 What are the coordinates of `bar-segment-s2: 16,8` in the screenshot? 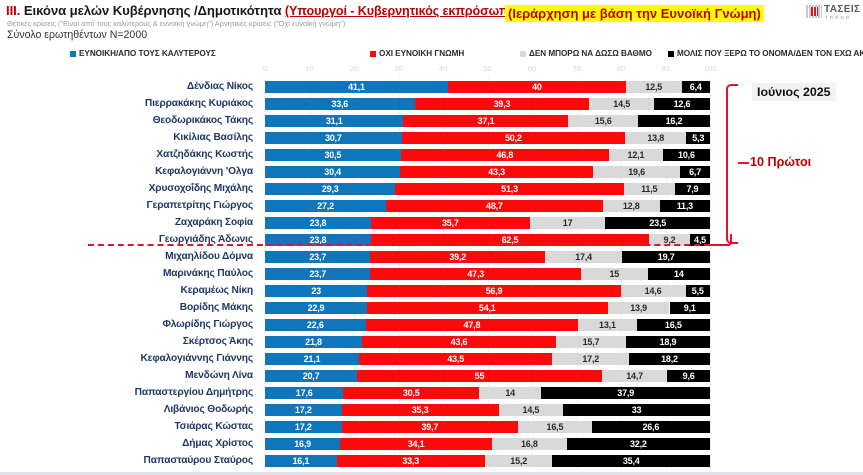 It's located at (529, 443).